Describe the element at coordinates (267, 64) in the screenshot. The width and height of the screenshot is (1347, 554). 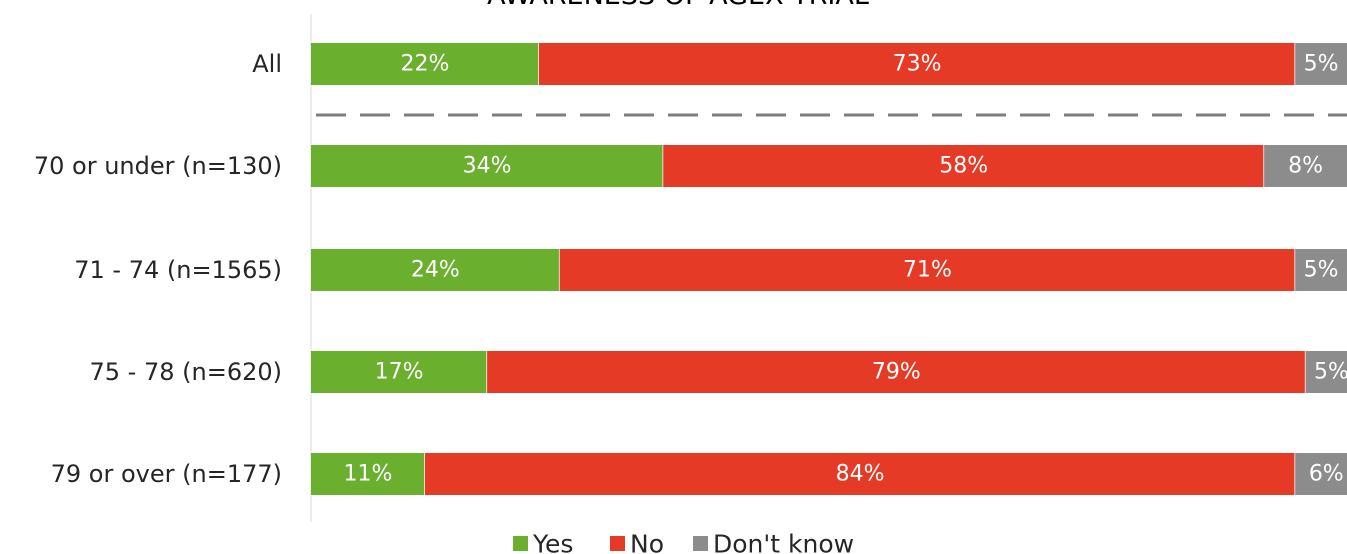
I see `category-label: All` at that location.